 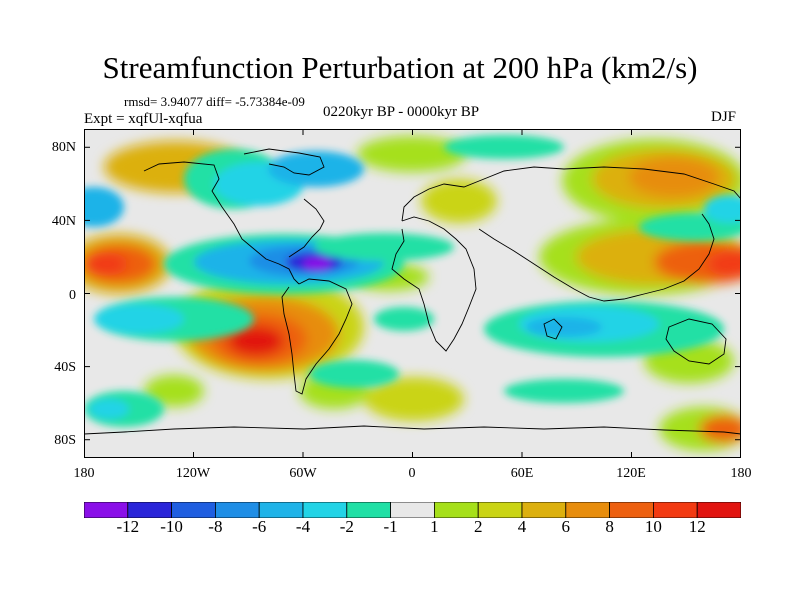 I want to click on east-us-coast, so click(x=306, y=228).